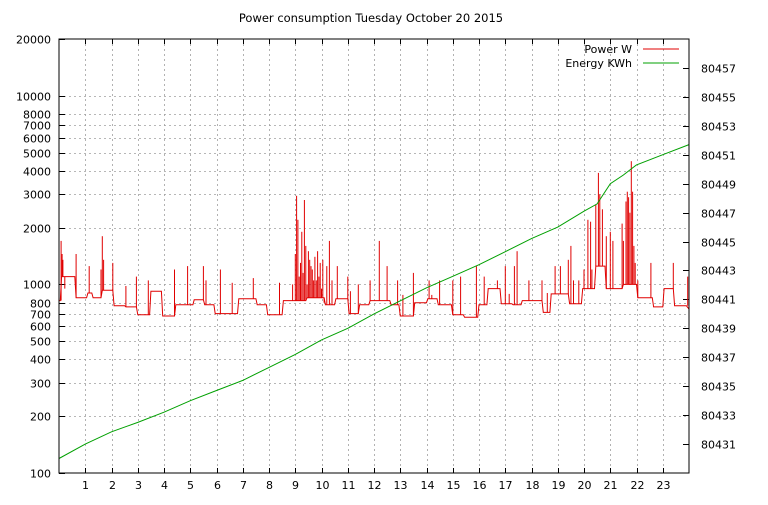  I want to click on x-tick-label: 8, so click(269, 485).